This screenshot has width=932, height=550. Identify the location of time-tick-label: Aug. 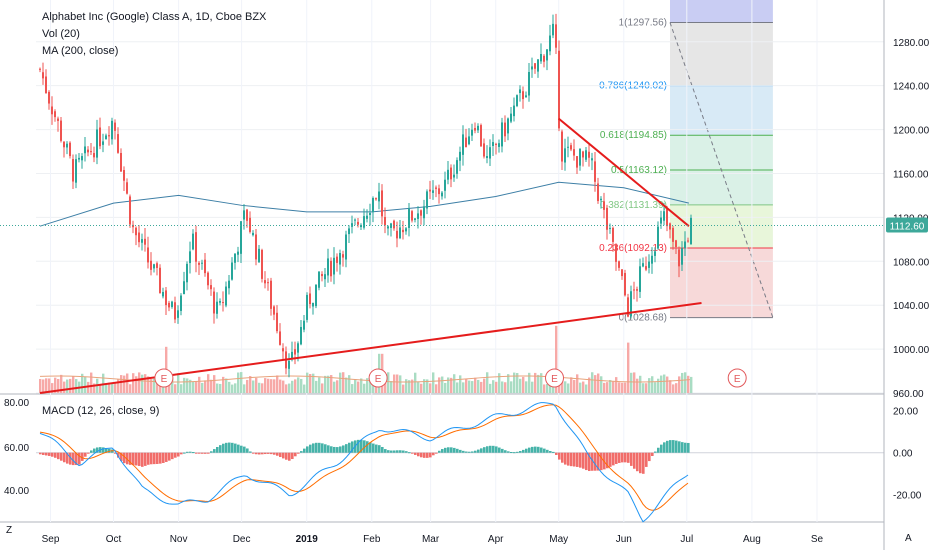
(752, 539).